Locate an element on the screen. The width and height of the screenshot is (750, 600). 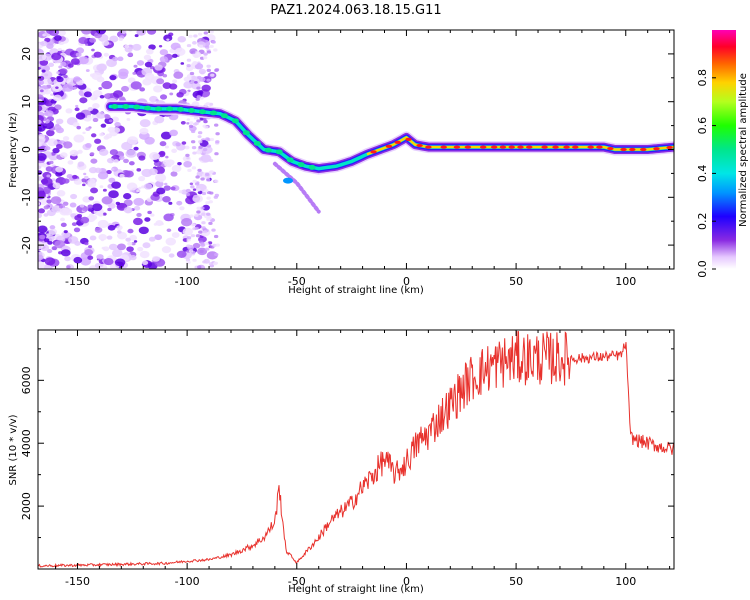
y-tick-label: 0 is located at coordinates (26, 149).